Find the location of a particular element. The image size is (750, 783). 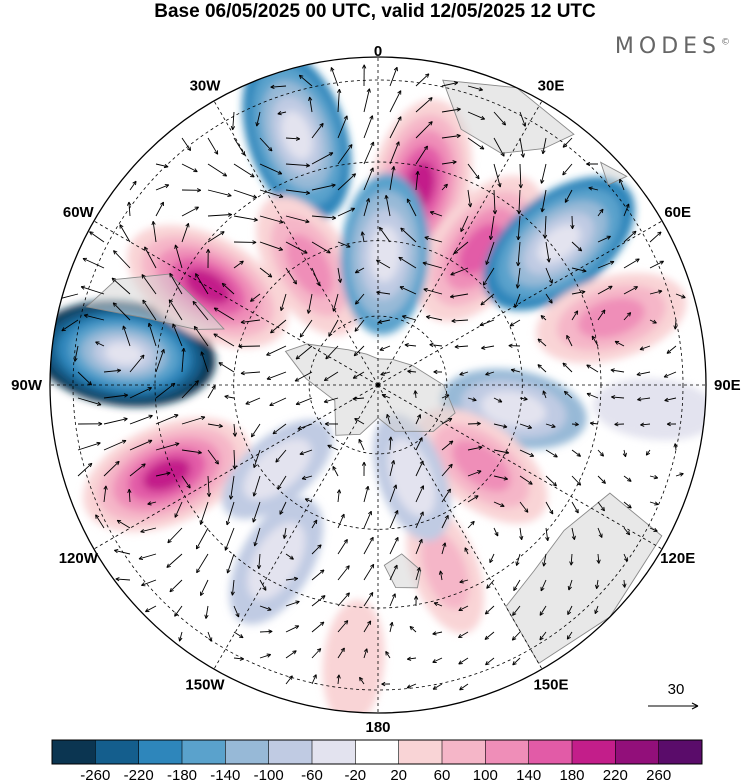

longitude-label: 60E is located at coordinates (677, 212).